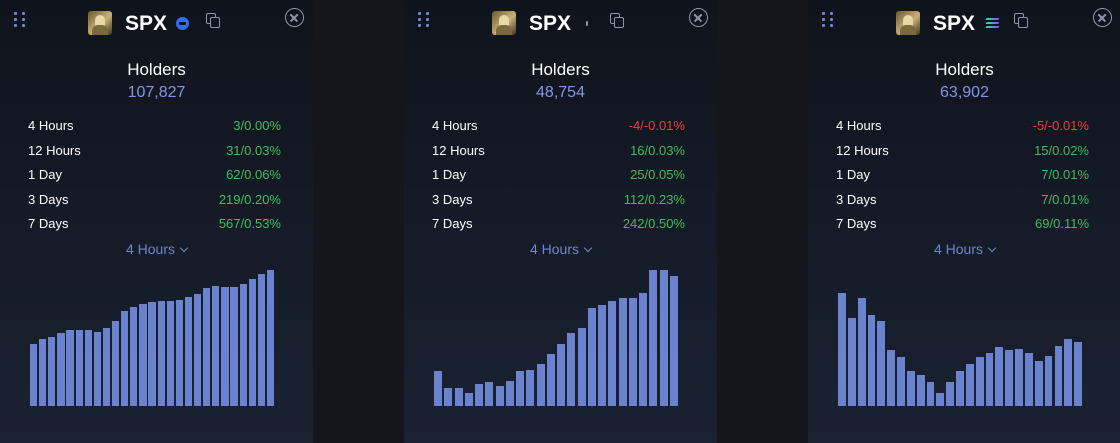  Describe the element at coordinates (154, 154) in the screenshot. I see `stat-row: 12 Hours 31/0.03%` at that location.